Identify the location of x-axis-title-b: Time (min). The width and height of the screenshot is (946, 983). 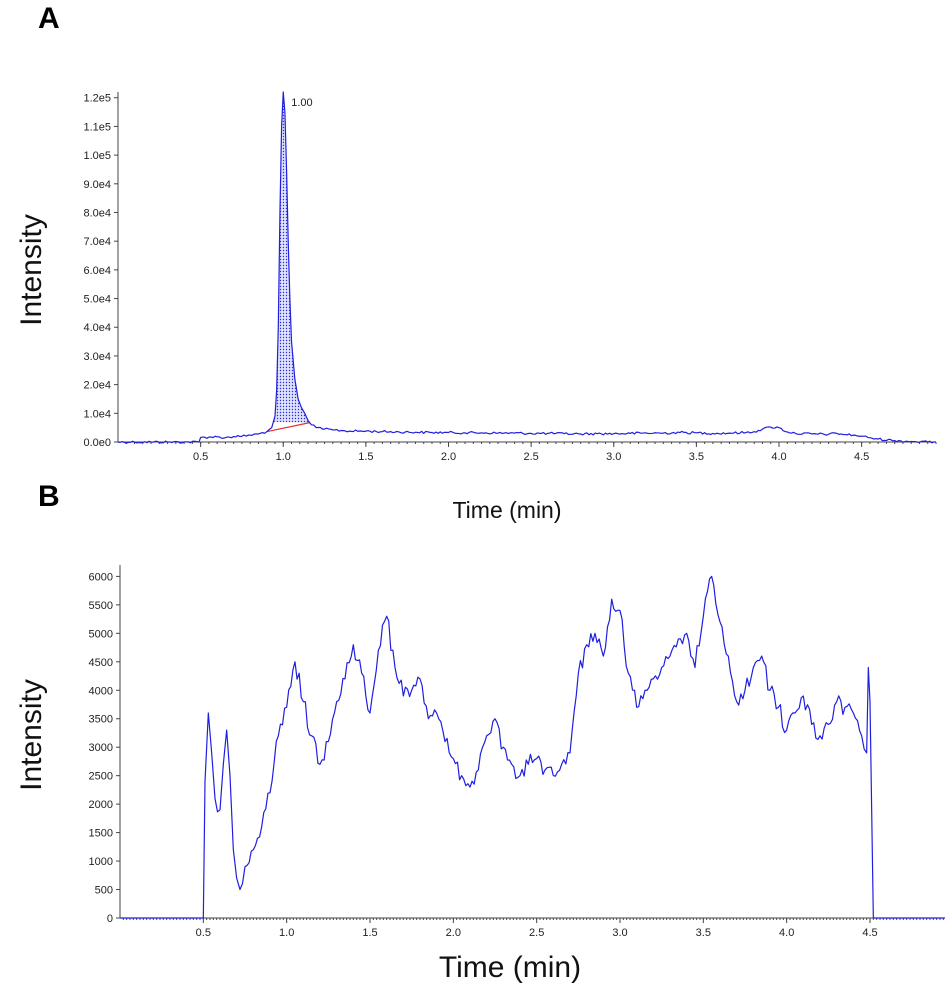
(510, 967).